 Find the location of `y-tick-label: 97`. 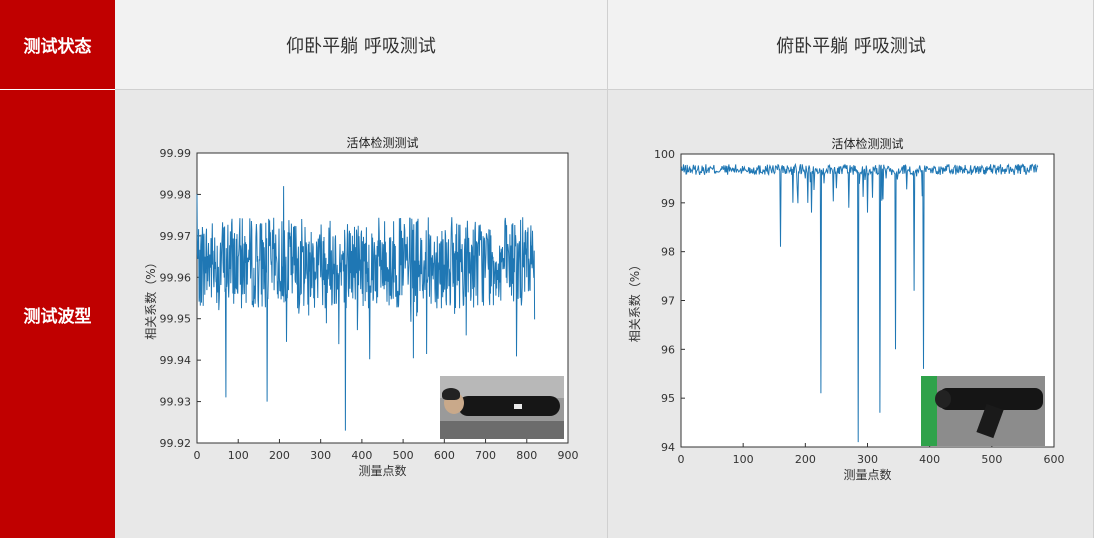

y-tick-label: 97 is located at coordinates (668, 301).